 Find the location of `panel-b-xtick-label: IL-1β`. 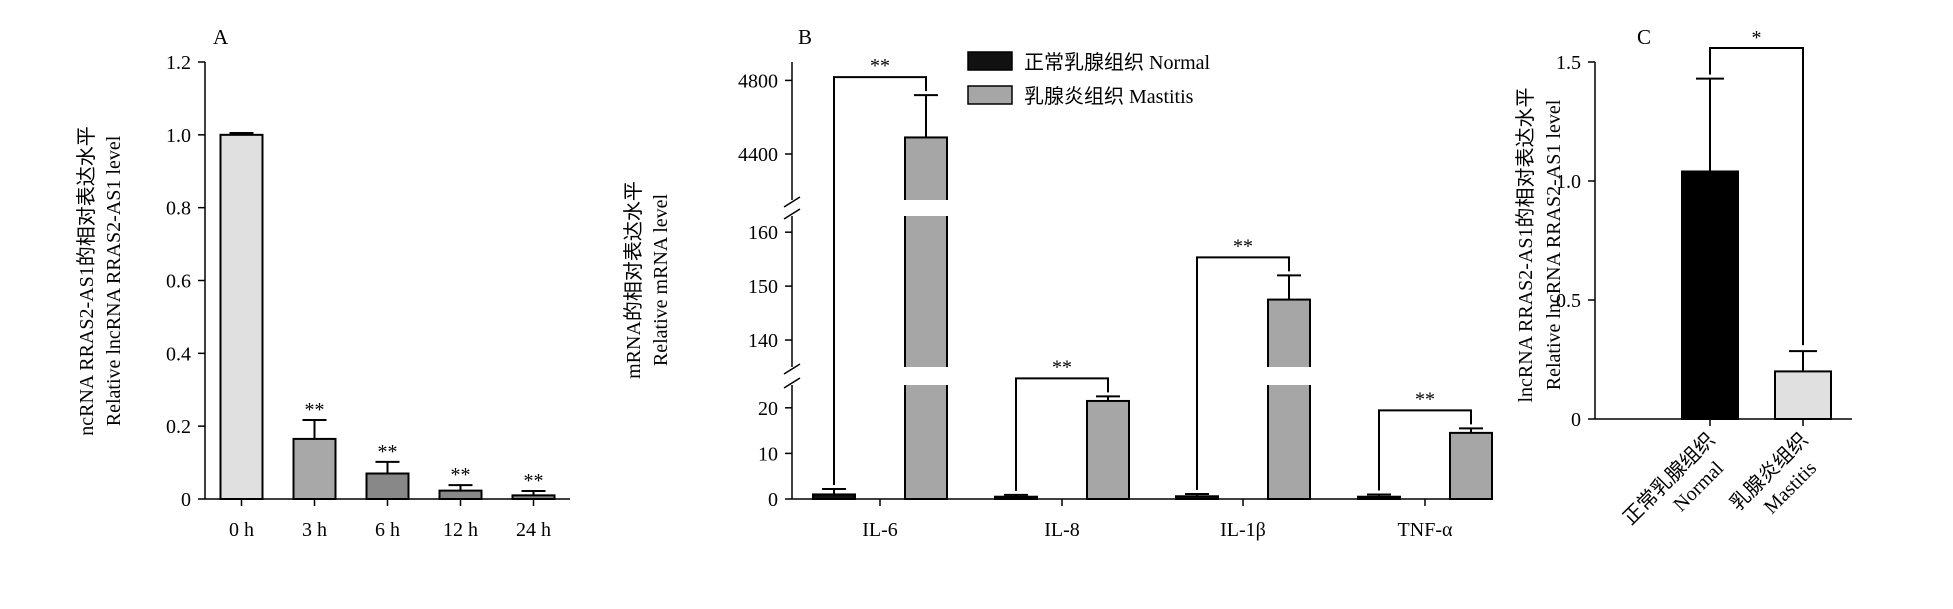

panel-b-xtick-label: IL-1β is located at coordinates (1243, 530).